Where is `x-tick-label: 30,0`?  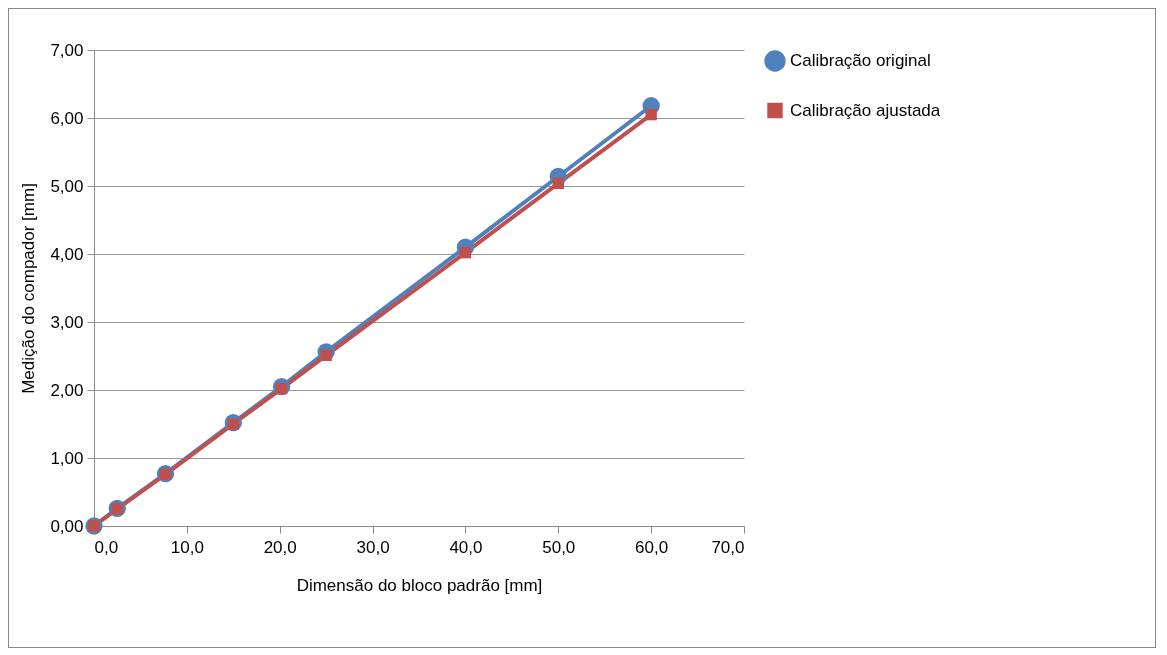 x-tick-label: 30,0 is located at coordinates (373, 547).